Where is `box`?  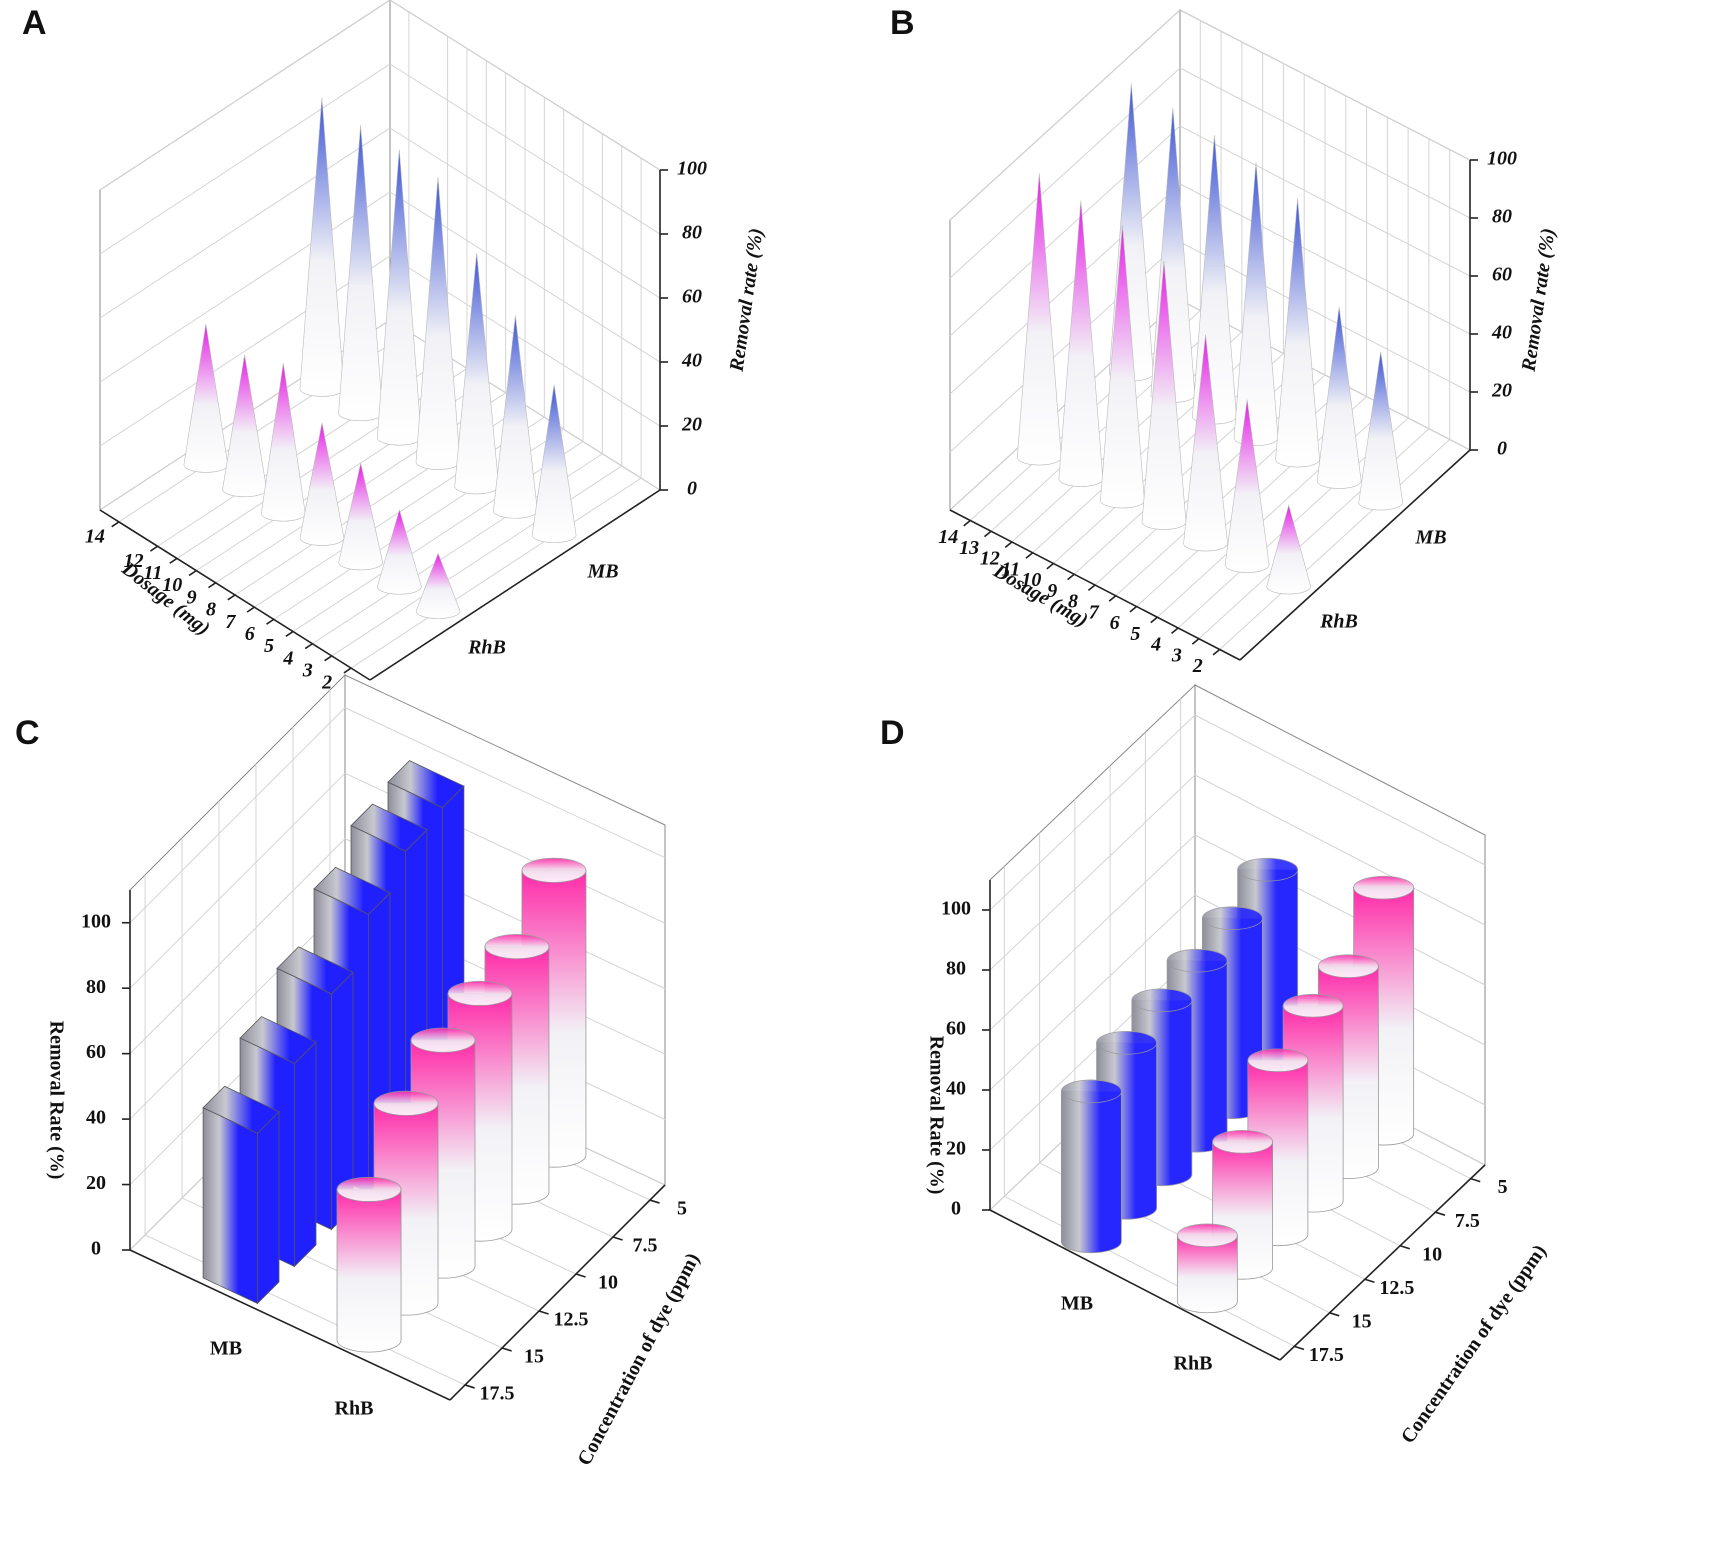 box is located at coordinates (241, 1195).